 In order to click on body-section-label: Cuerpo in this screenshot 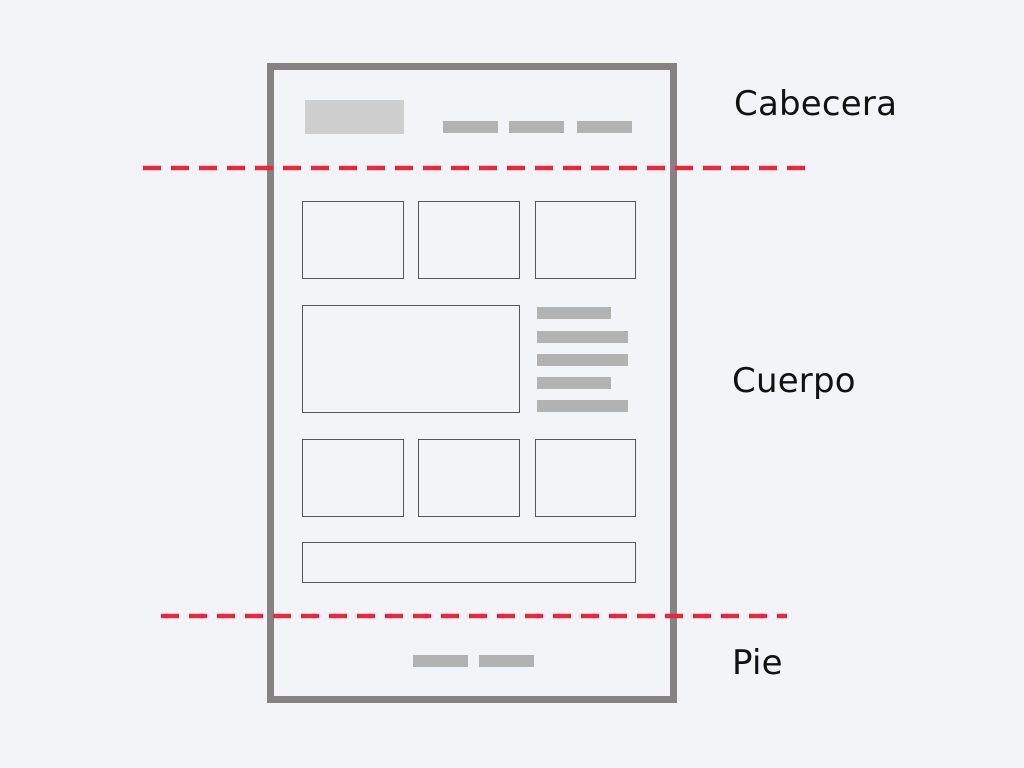, I will do `click(794, 381)`.